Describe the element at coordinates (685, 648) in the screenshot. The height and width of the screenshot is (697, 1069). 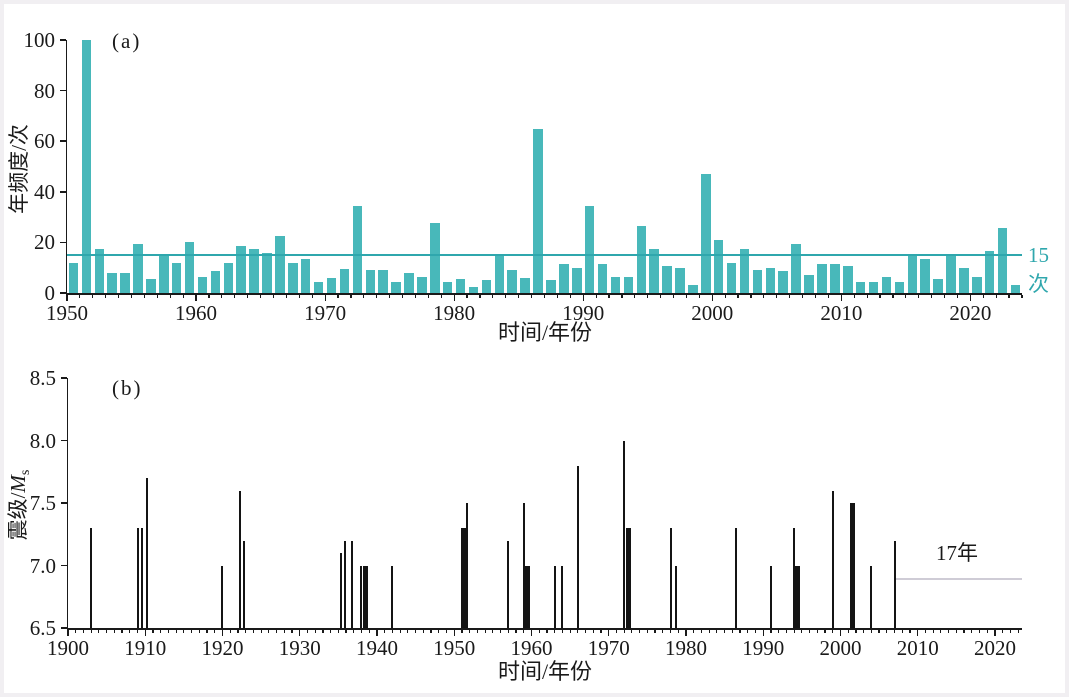
I see `x-tick-label: 1980` at that location.